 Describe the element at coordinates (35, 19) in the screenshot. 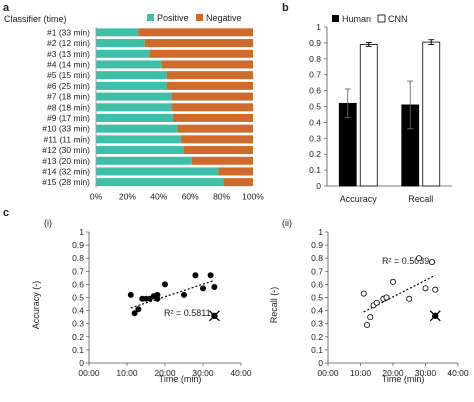

I see `chart-a-title: Classifier (time)` at that location.